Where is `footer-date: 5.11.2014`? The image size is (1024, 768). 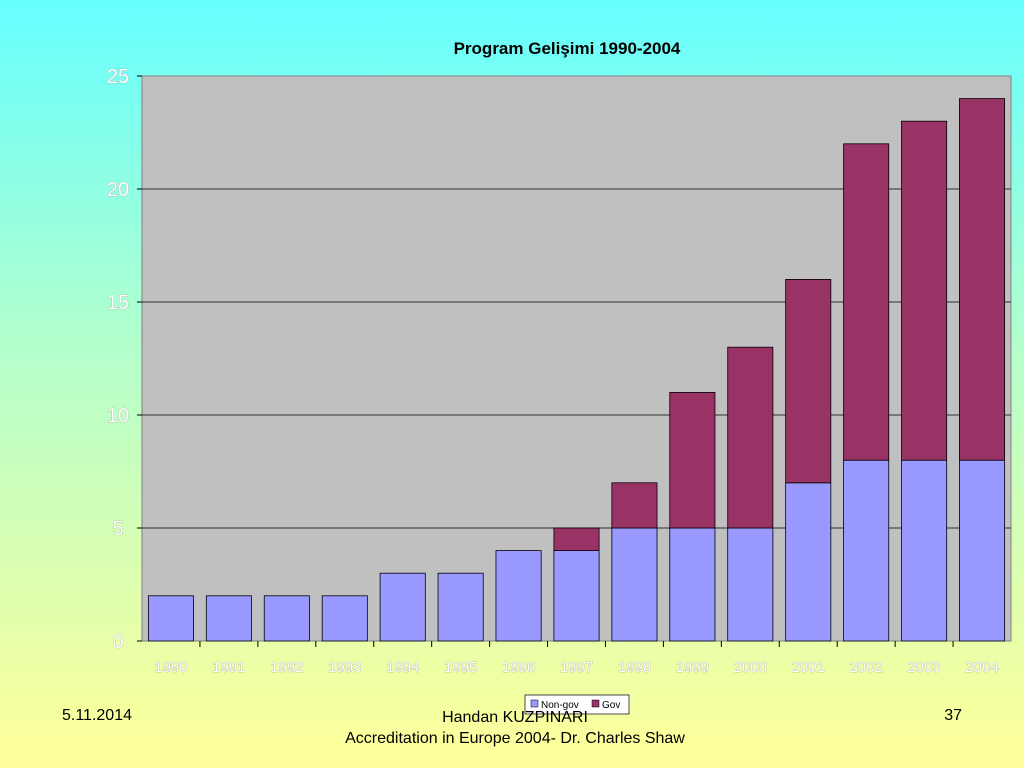
footer-date: 5.11.2014 is located at coordinates (97, 715).